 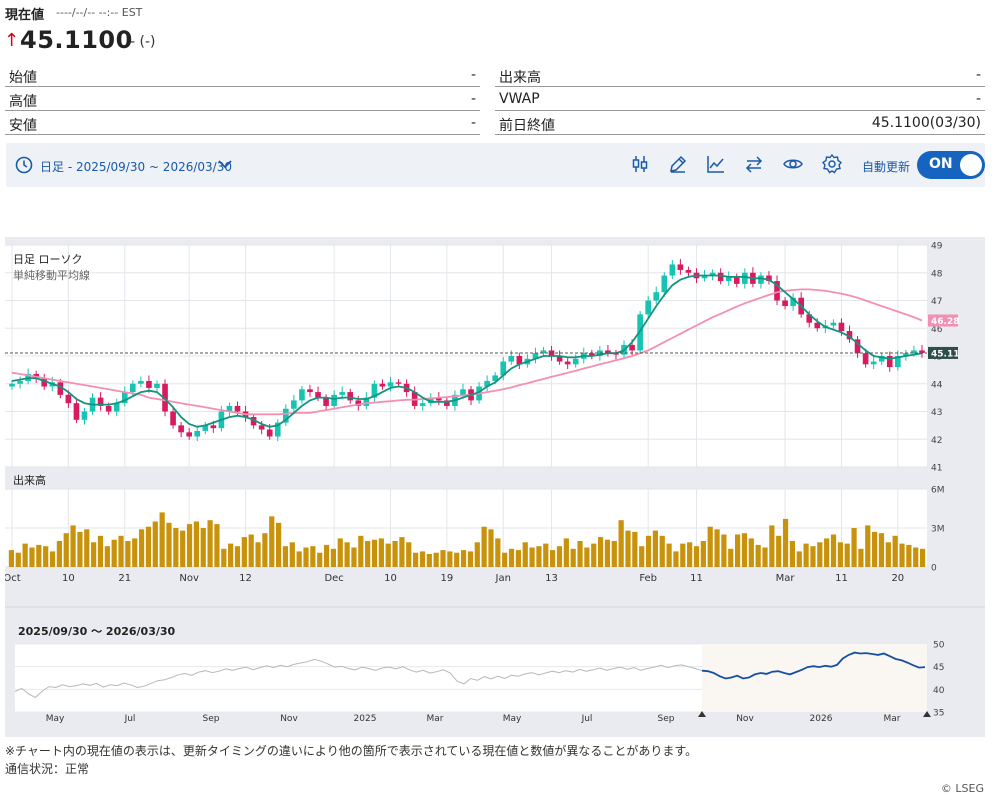 What do you see at coordinates (939, 646) in the screenshot?
I see `overview-y-tick: 50` at bounding box center [939, 646].